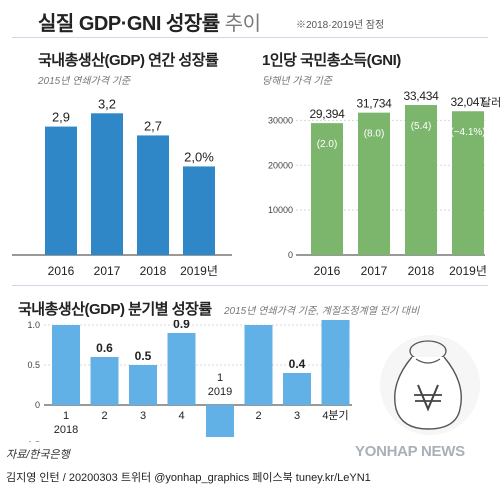  Describe the element at coordinates (428, 361) in the screenshot. I see `bag-tie` at that location.